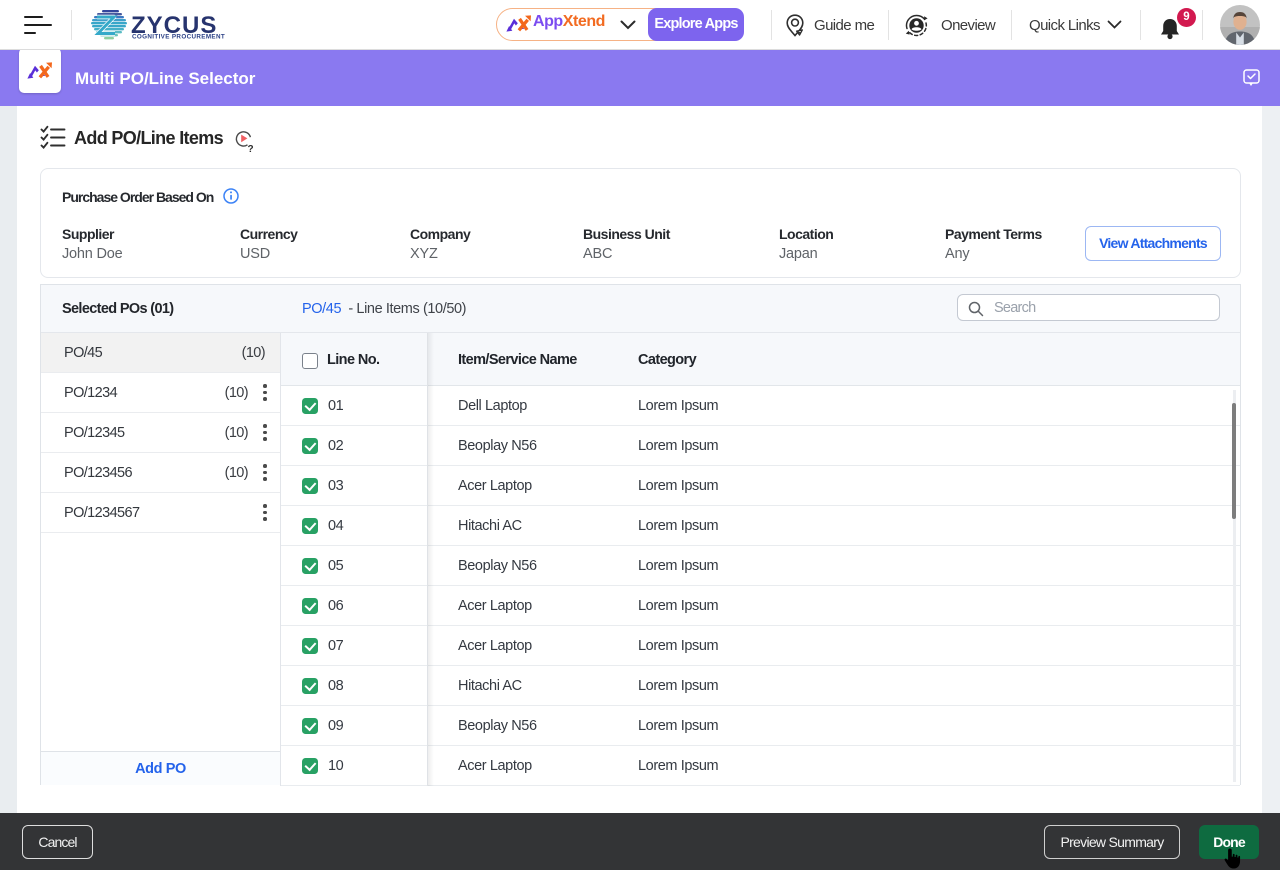  I want to click on svg-text: COGNITIVE PROCUREMENT, so click(178, 37).